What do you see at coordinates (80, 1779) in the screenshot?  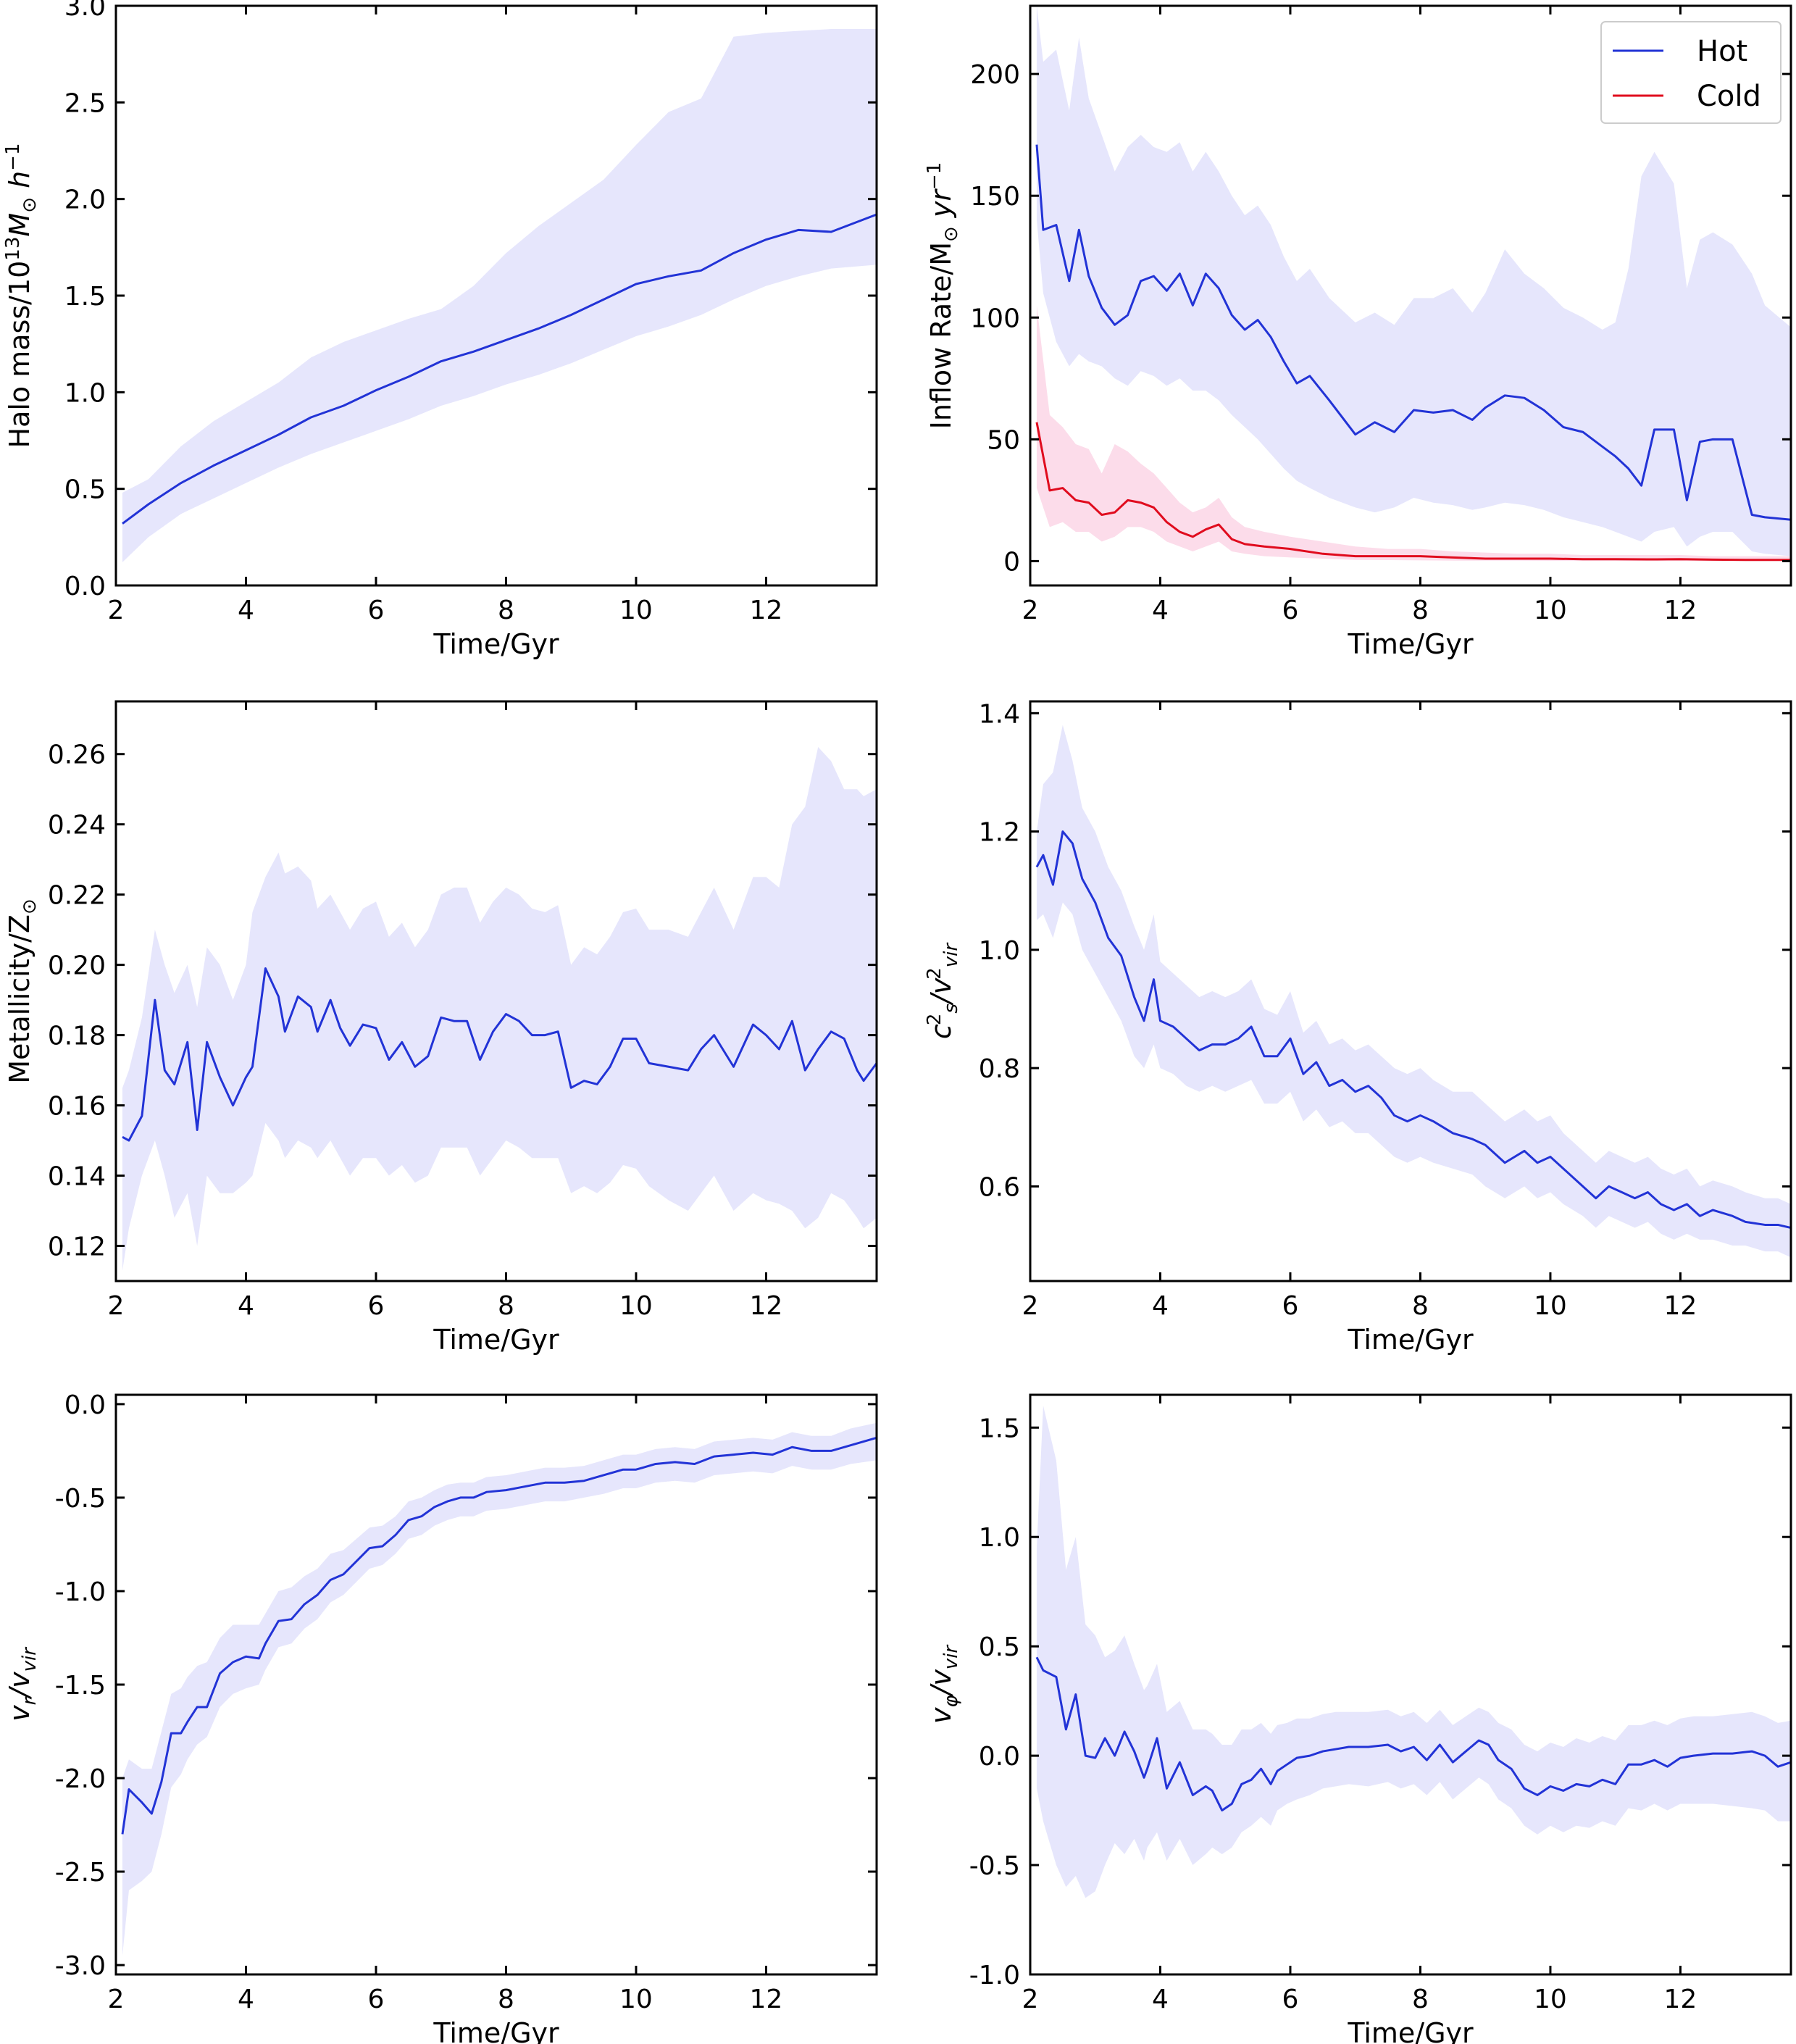 I see `y-tick-label: -2.0` at bounding box center [80, 1779].